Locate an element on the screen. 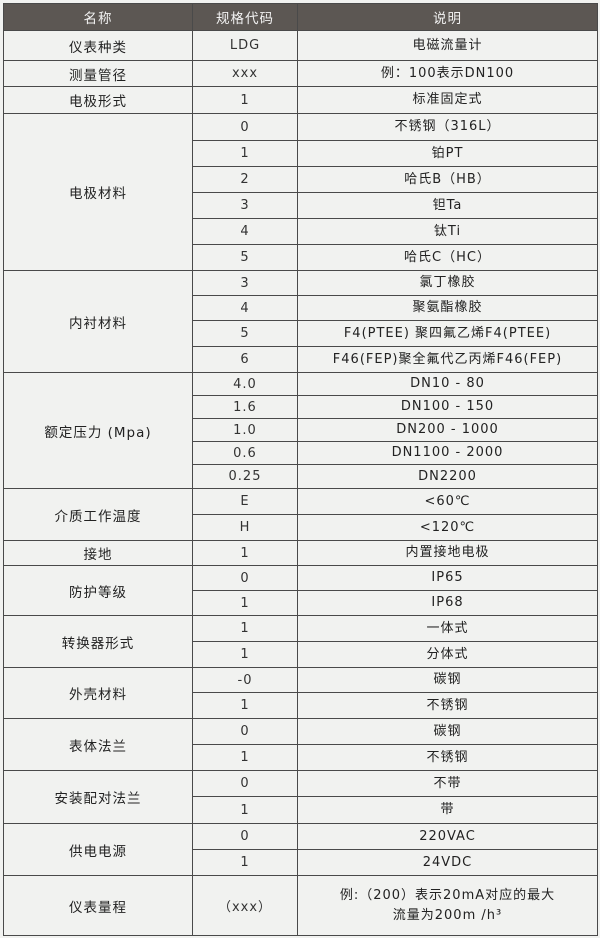  spec-description: DN2200 is located at coordinates (447, 476).